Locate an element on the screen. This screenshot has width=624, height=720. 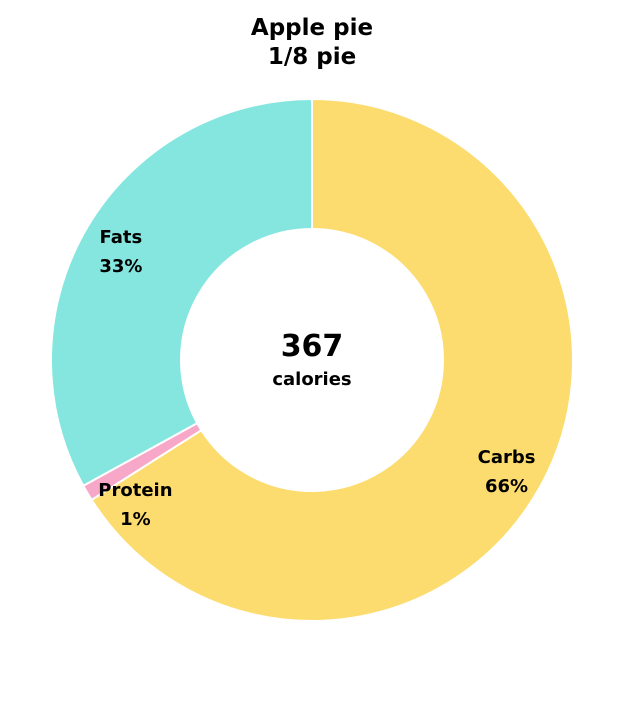
slice-label-fats: Fats is located at coordinates (121, 237).